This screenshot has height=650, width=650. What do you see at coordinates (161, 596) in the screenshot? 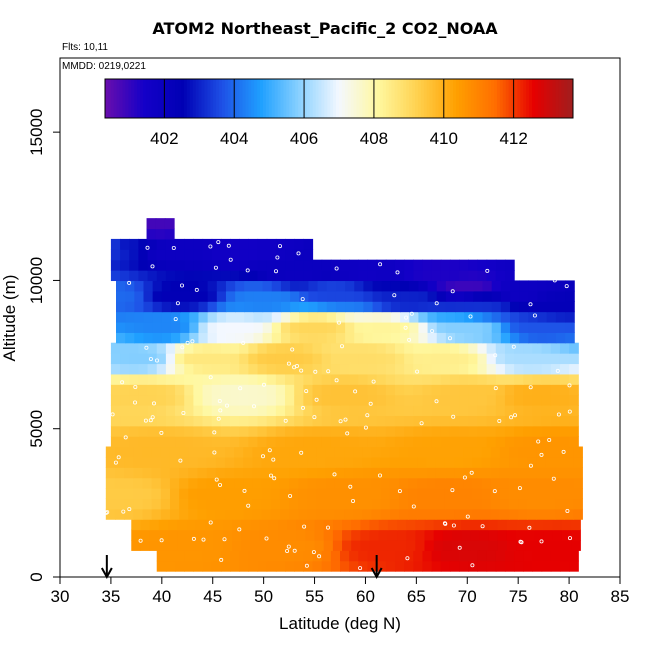
I see `x-tick-label: 40` at bounding box center [161, 596].